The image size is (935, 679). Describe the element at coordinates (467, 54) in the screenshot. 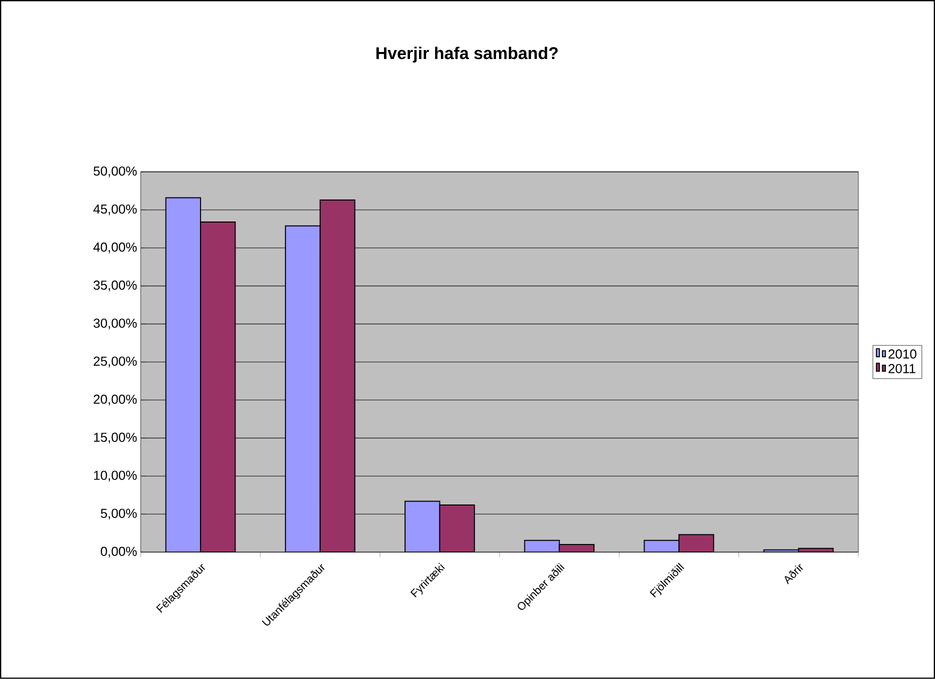

I see `chart-title: Hverjir hafa samband?` at that location.